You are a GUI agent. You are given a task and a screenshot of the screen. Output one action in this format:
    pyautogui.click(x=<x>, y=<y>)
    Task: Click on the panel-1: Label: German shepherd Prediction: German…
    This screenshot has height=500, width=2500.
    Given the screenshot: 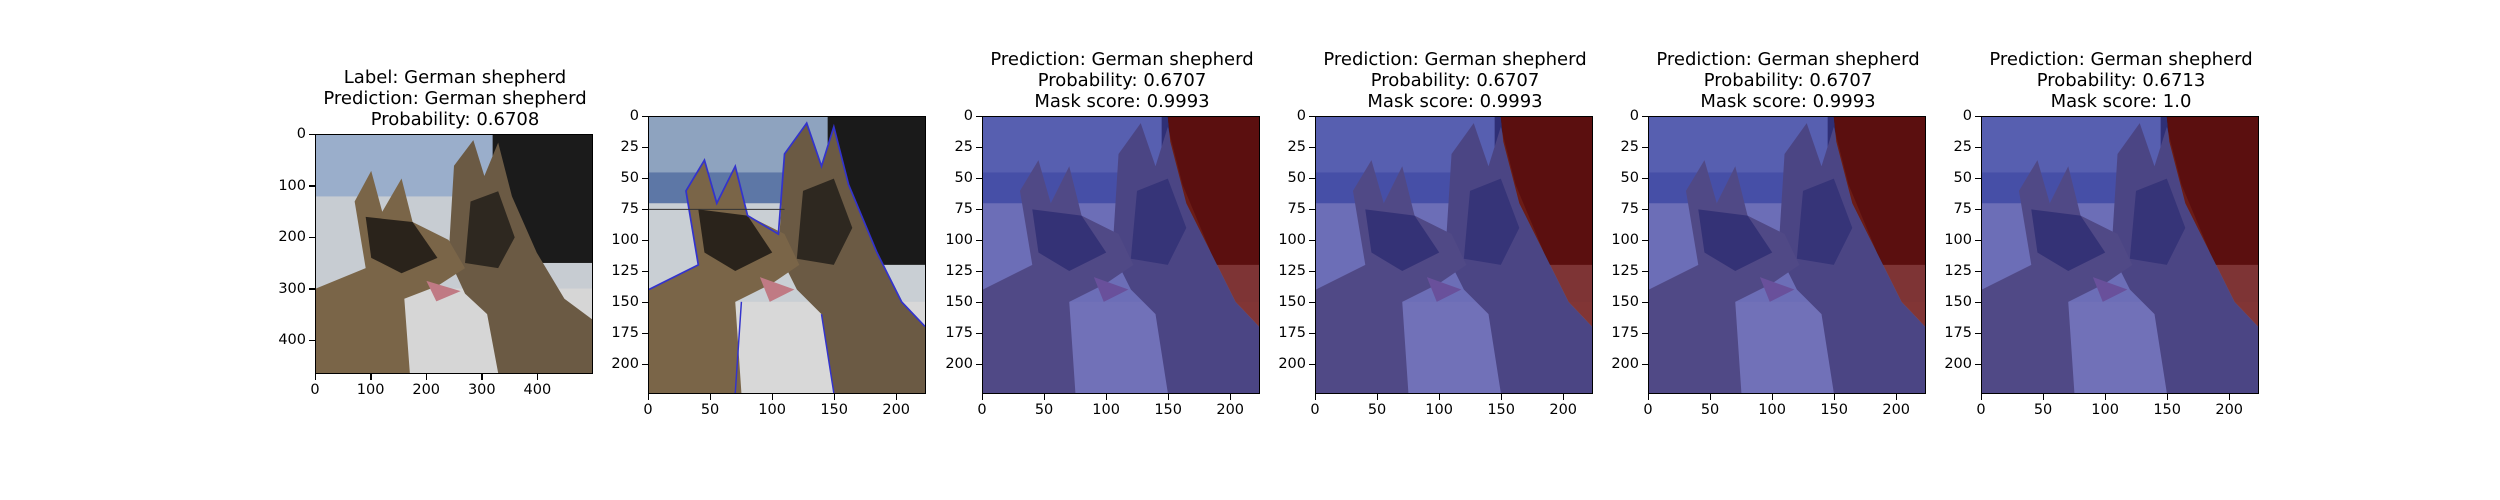 What is the action you would take?
    pyautogui.click(x=435, y=250)
    